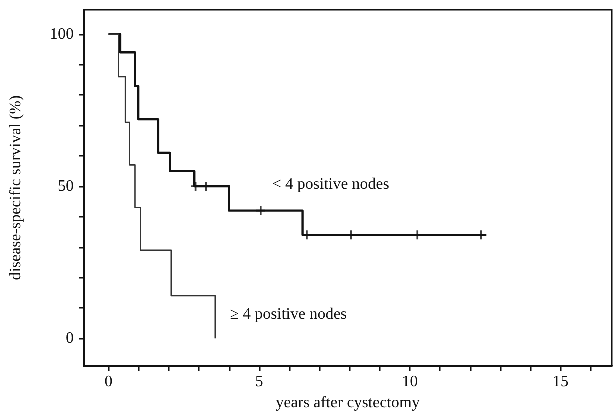 The width and height of the screenshot is (613, 416). What do you see at coordinates (410, 382) in the screenshot?
I see `x-tick-label: 10` at bounding box center [410, 382].